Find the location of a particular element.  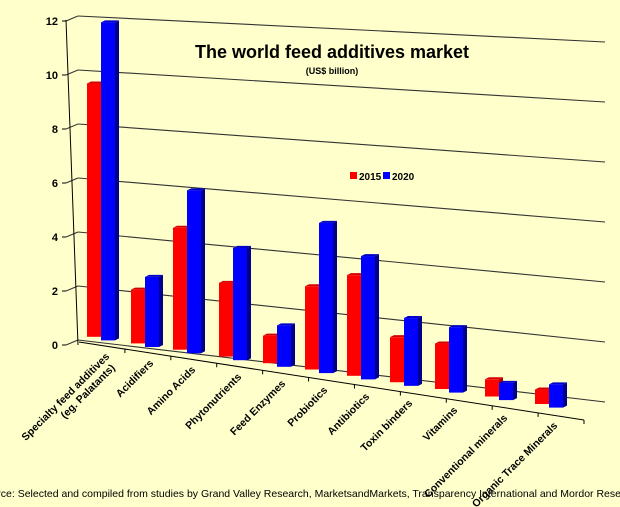

category-label: Probiotics is located at coordinates (307, 406).